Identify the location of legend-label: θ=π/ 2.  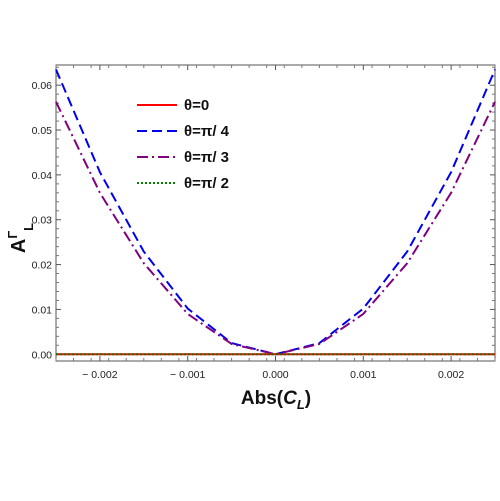
(206, 183).